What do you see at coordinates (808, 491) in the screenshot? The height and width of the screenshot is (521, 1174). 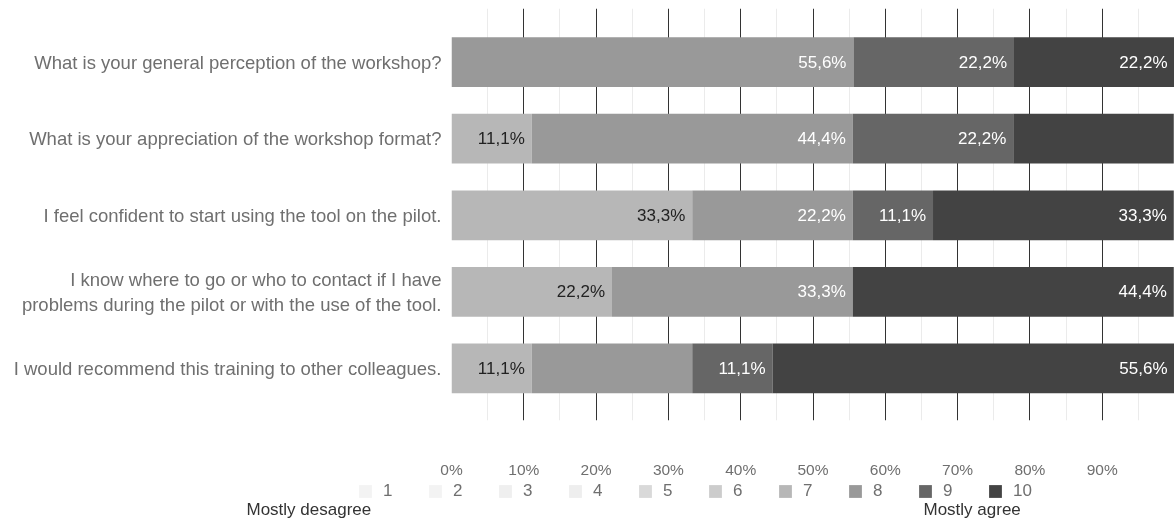 I see `legend-label: 7` at bounding box center [808, 491].